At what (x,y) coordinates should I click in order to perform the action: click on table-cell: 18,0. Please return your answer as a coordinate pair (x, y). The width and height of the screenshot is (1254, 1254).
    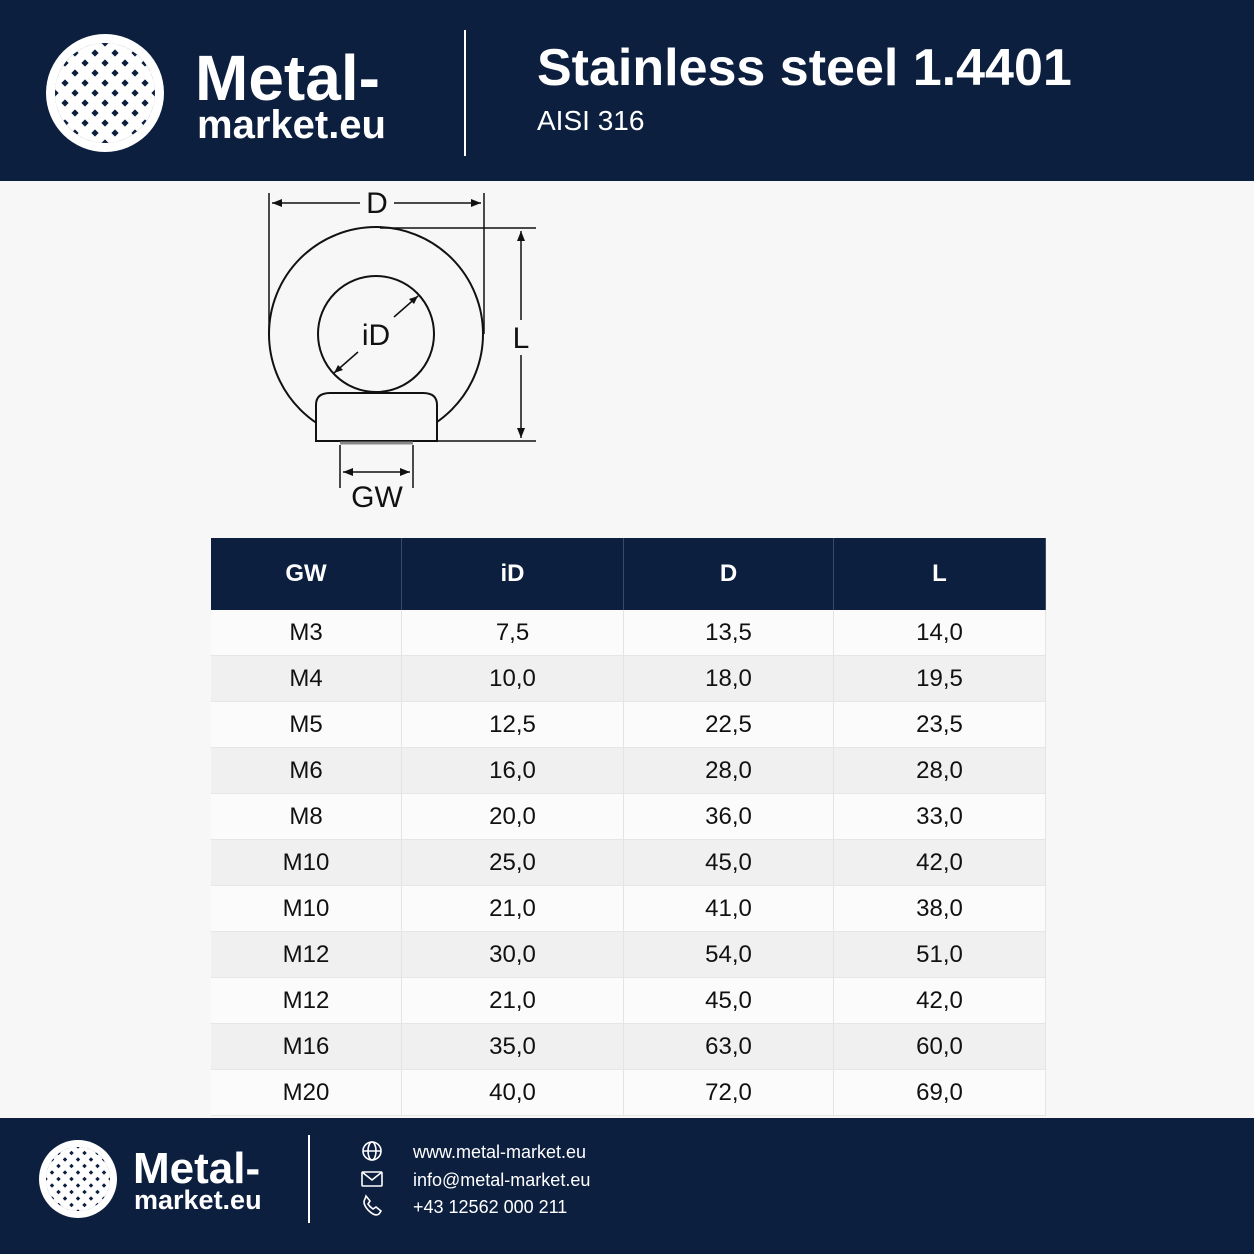
    Looking at the image, I should click on (728, 678).